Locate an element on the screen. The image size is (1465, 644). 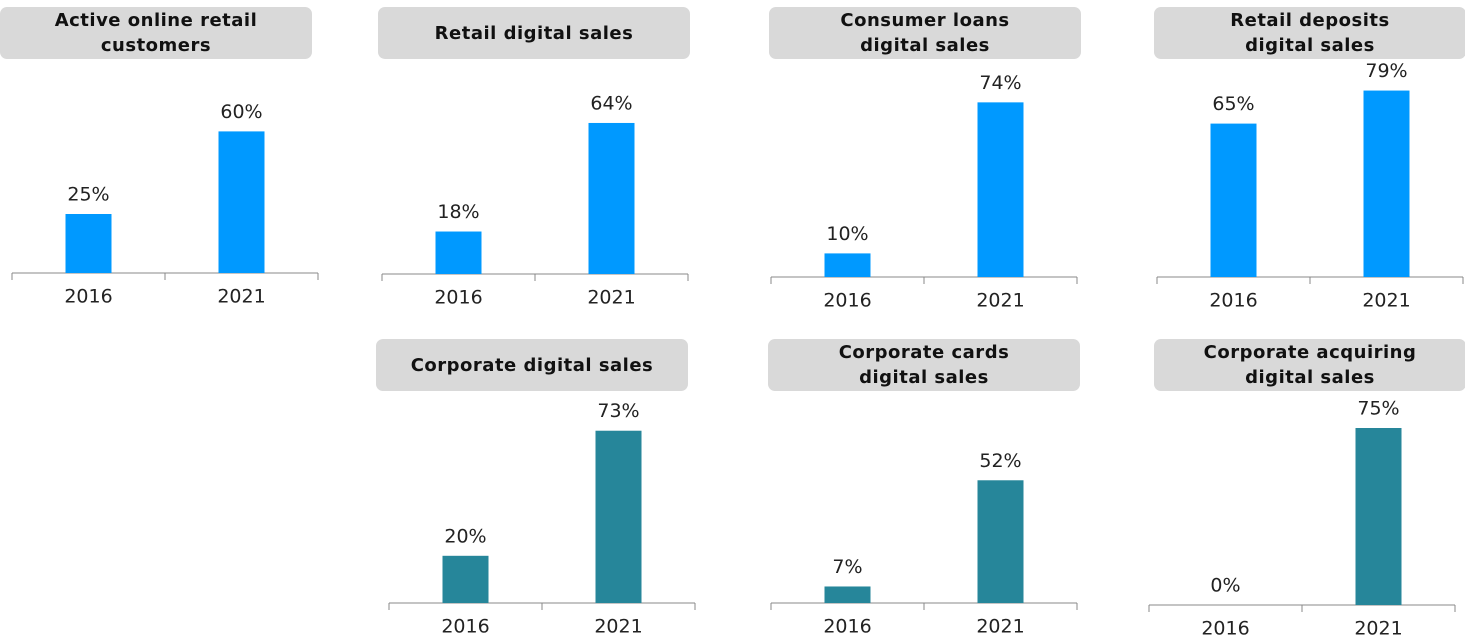
value-label: 65% is located at coordinates (1233, 104).